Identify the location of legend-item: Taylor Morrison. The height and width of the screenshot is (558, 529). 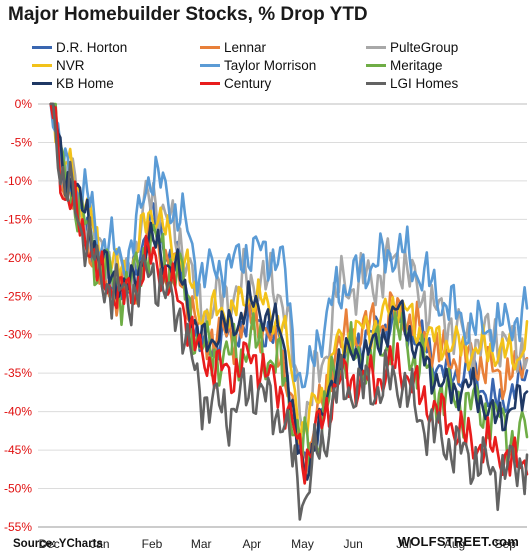
(258, 65).